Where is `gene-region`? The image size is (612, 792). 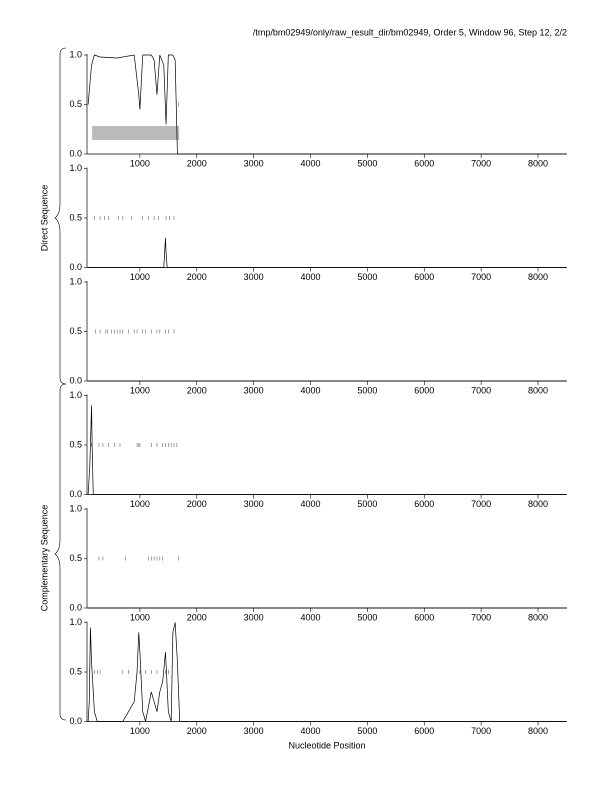
gene-region is located at coordinates (136, 133).